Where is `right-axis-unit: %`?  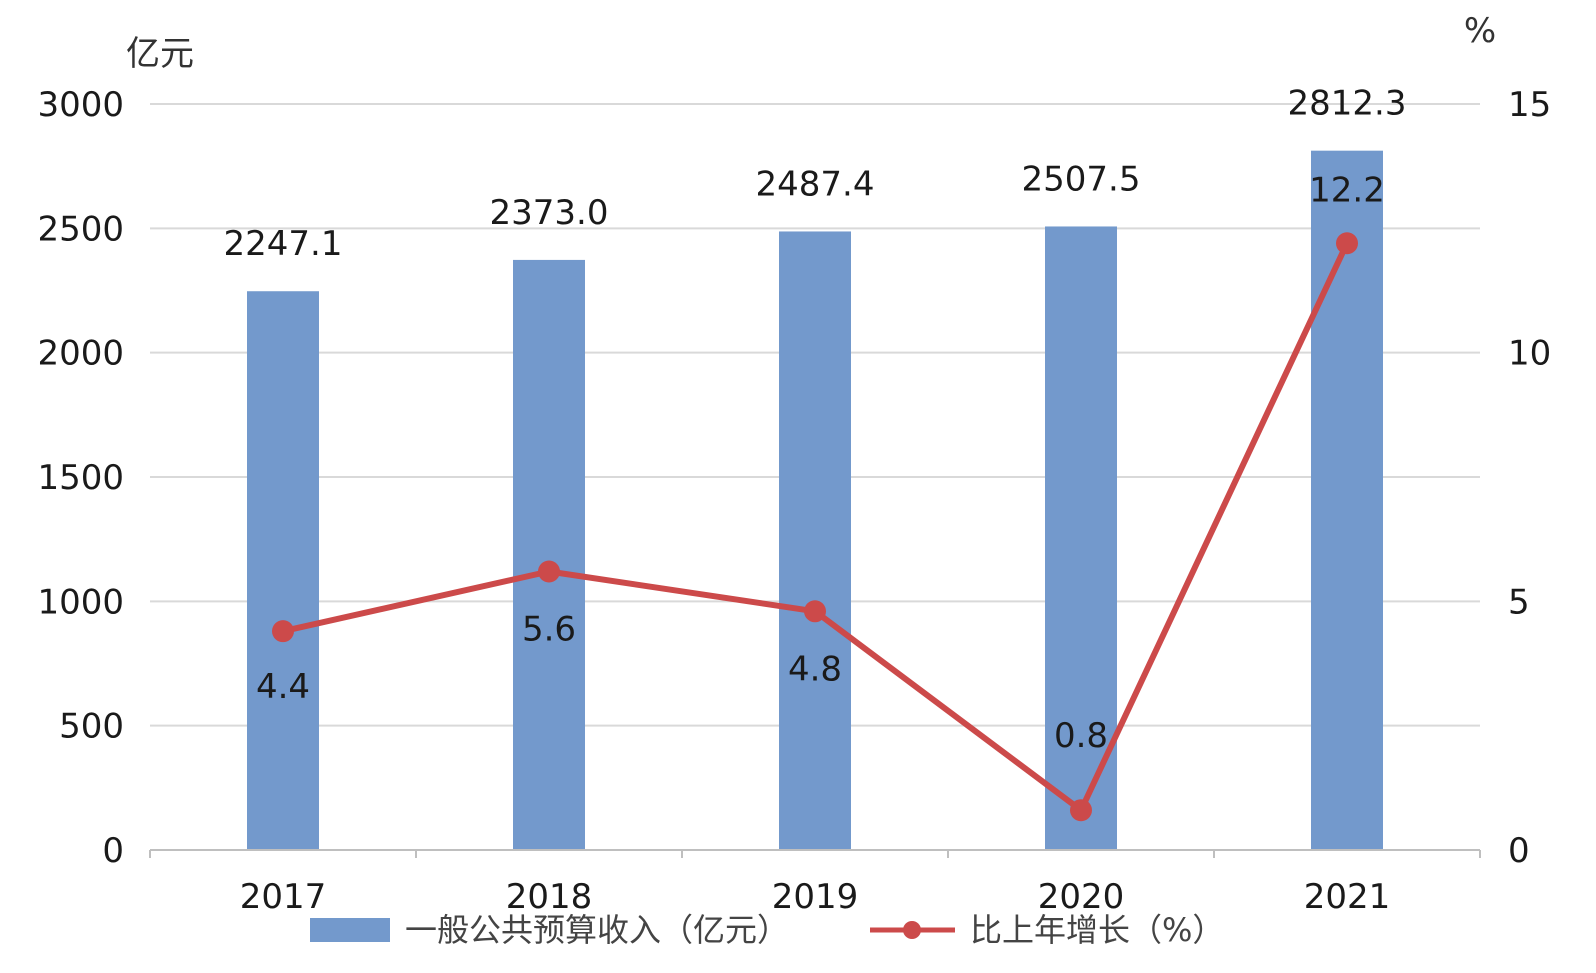 right-axis-unit: % is located at coordinates (1480, 31).